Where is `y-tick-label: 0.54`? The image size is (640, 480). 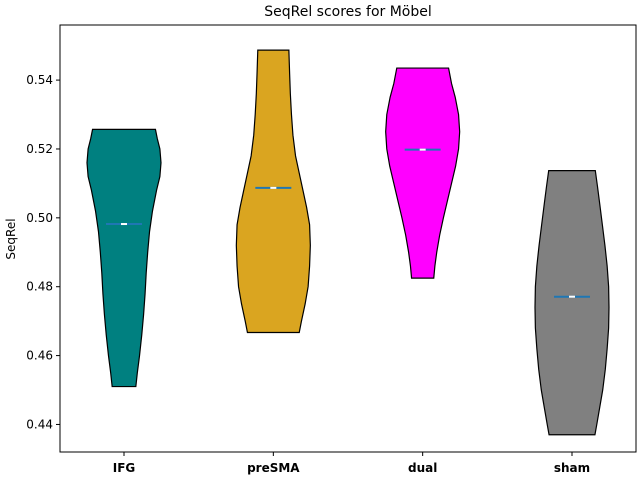
y-tick-label: 0.54 is located at coordinates (39, 80).